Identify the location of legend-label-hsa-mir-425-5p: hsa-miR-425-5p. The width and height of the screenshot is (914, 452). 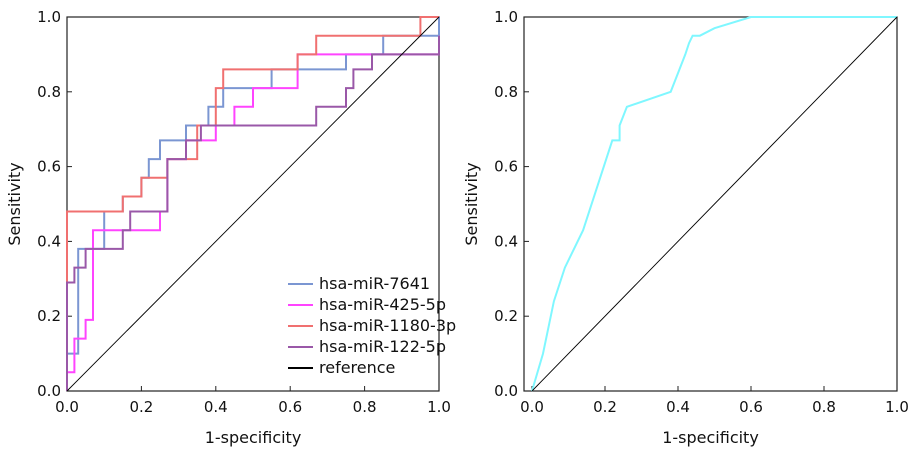
(382, 304).